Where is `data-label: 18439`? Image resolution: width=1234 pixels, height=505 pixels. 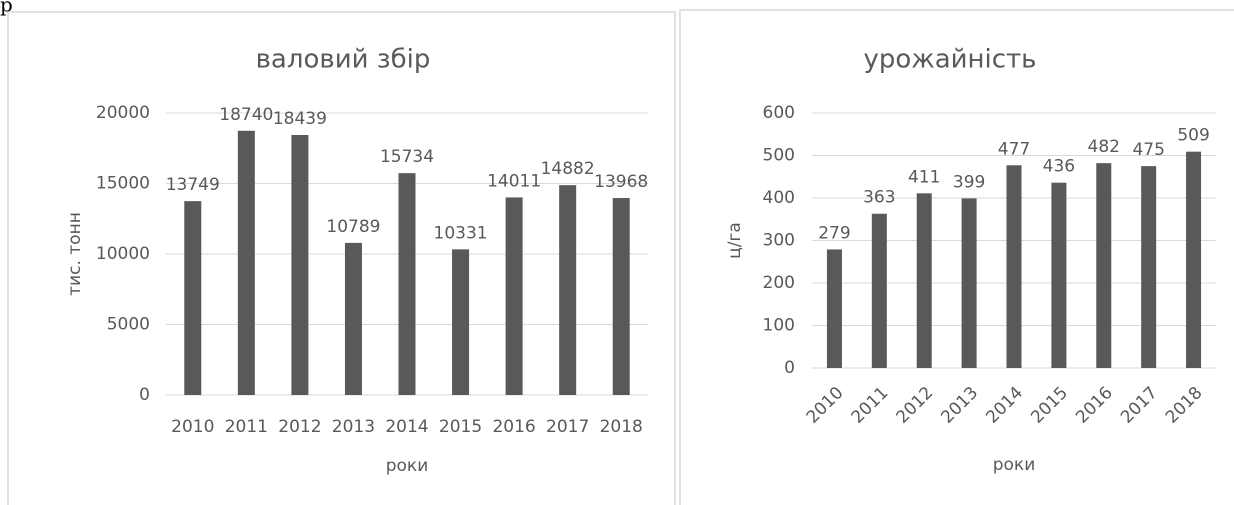
data-label: 18439 is located at coordinates (300, 119).